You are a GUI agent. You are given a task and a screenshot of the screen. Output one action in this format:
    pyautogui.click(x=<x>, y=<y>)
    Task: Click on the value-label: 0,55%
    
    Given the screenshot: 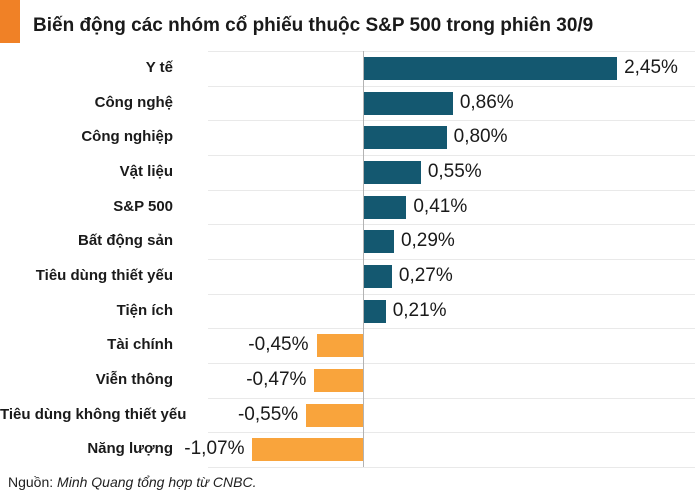 What is the action you would take?
    pyautogui.click(x=454, y=171)
    